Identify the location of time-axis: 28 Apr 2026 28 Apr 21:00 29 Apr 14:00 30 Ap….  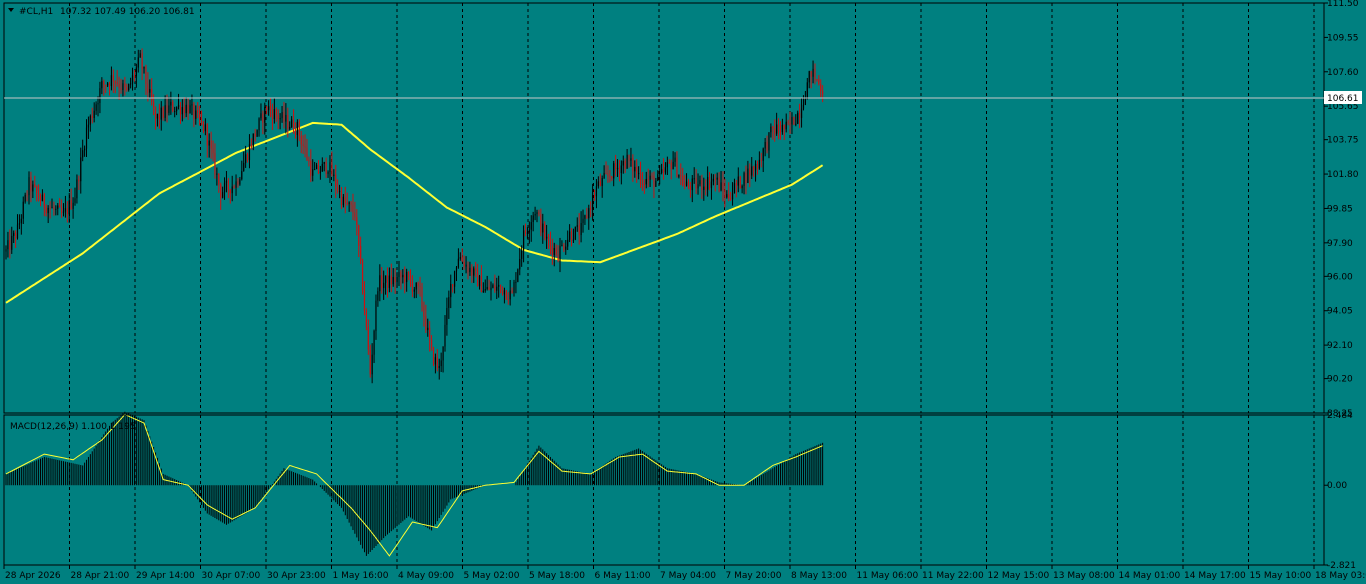
(684, 573).